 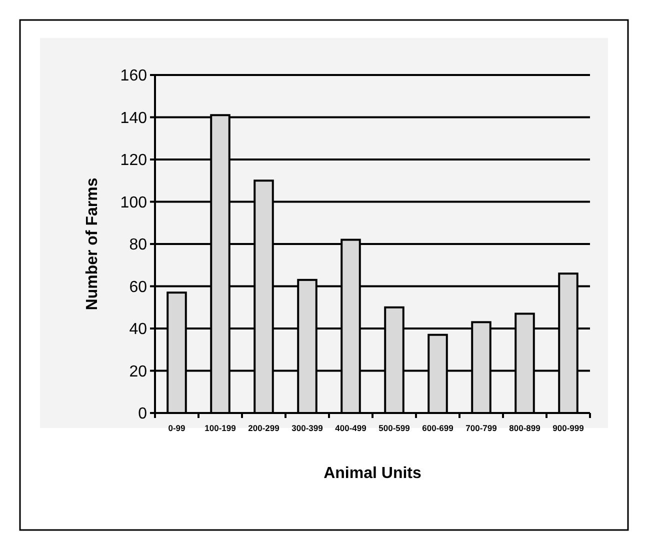 I want to click on x-tick-label: 800-899, so click(x=525, y=428).